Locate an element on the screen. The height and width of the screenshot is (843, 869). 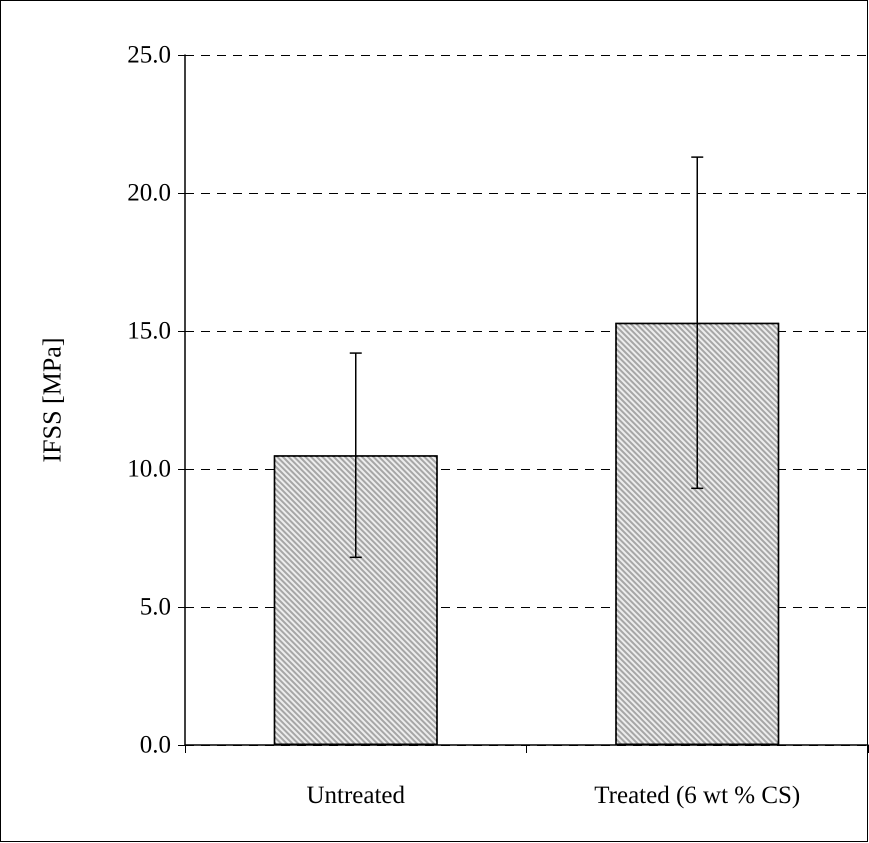
y-tick-label: 15.0 is located at coordinates (149, 331).